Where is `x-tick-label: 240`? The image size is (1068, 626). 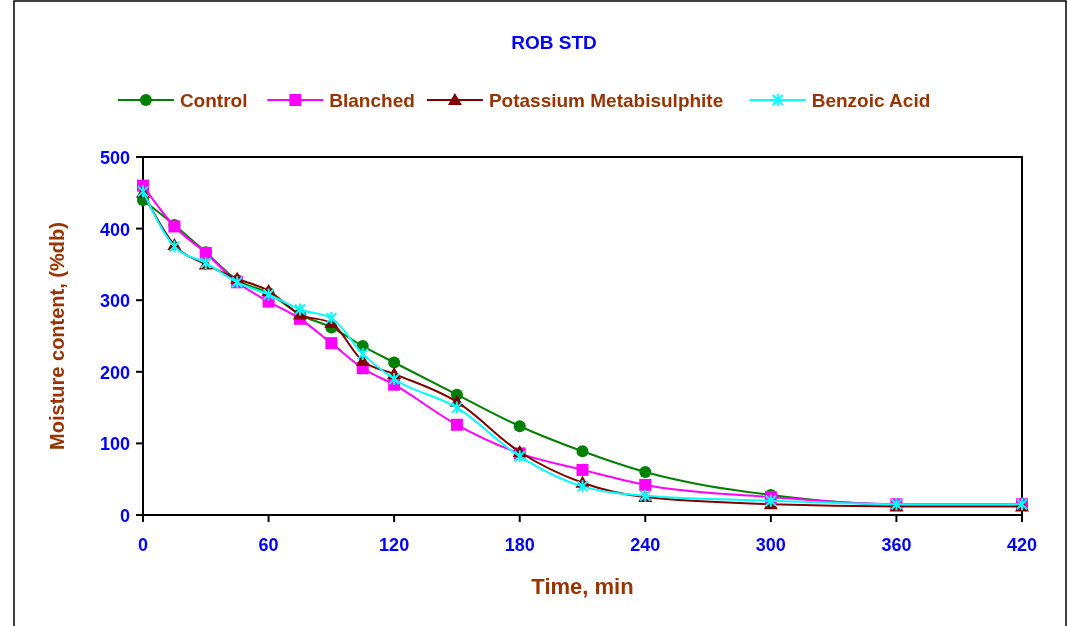 x-tick-label: 240 is located at coordinates (645, 545).